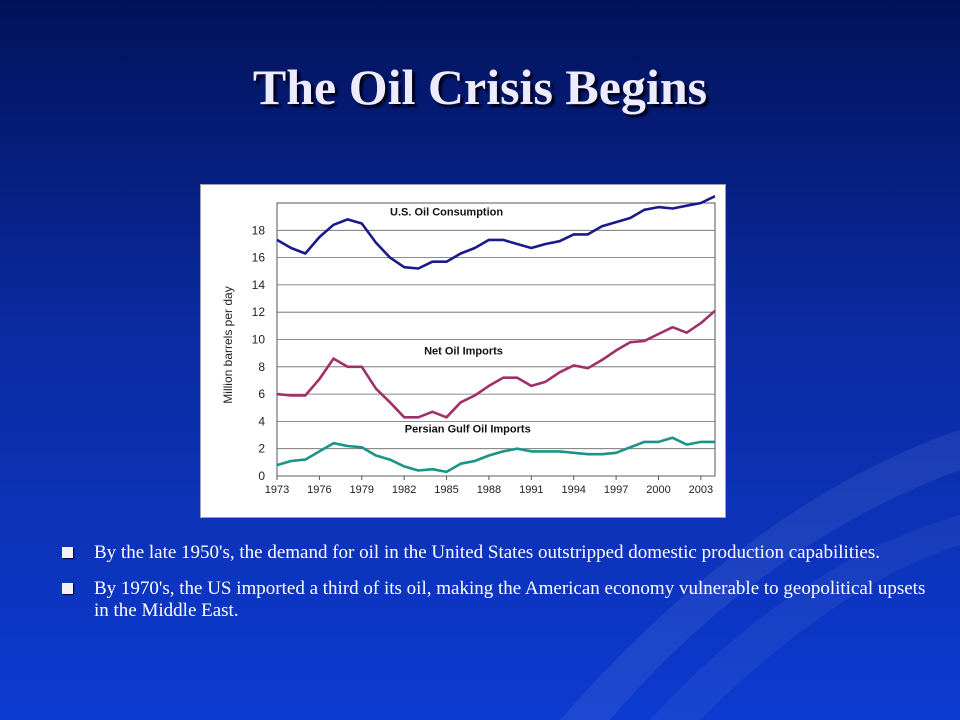 The image size is (960, 720). What do you see at coordinates (261, 394) in the screenshot?
I see `y-tick-label: 6` at bounding box center [261, 394].